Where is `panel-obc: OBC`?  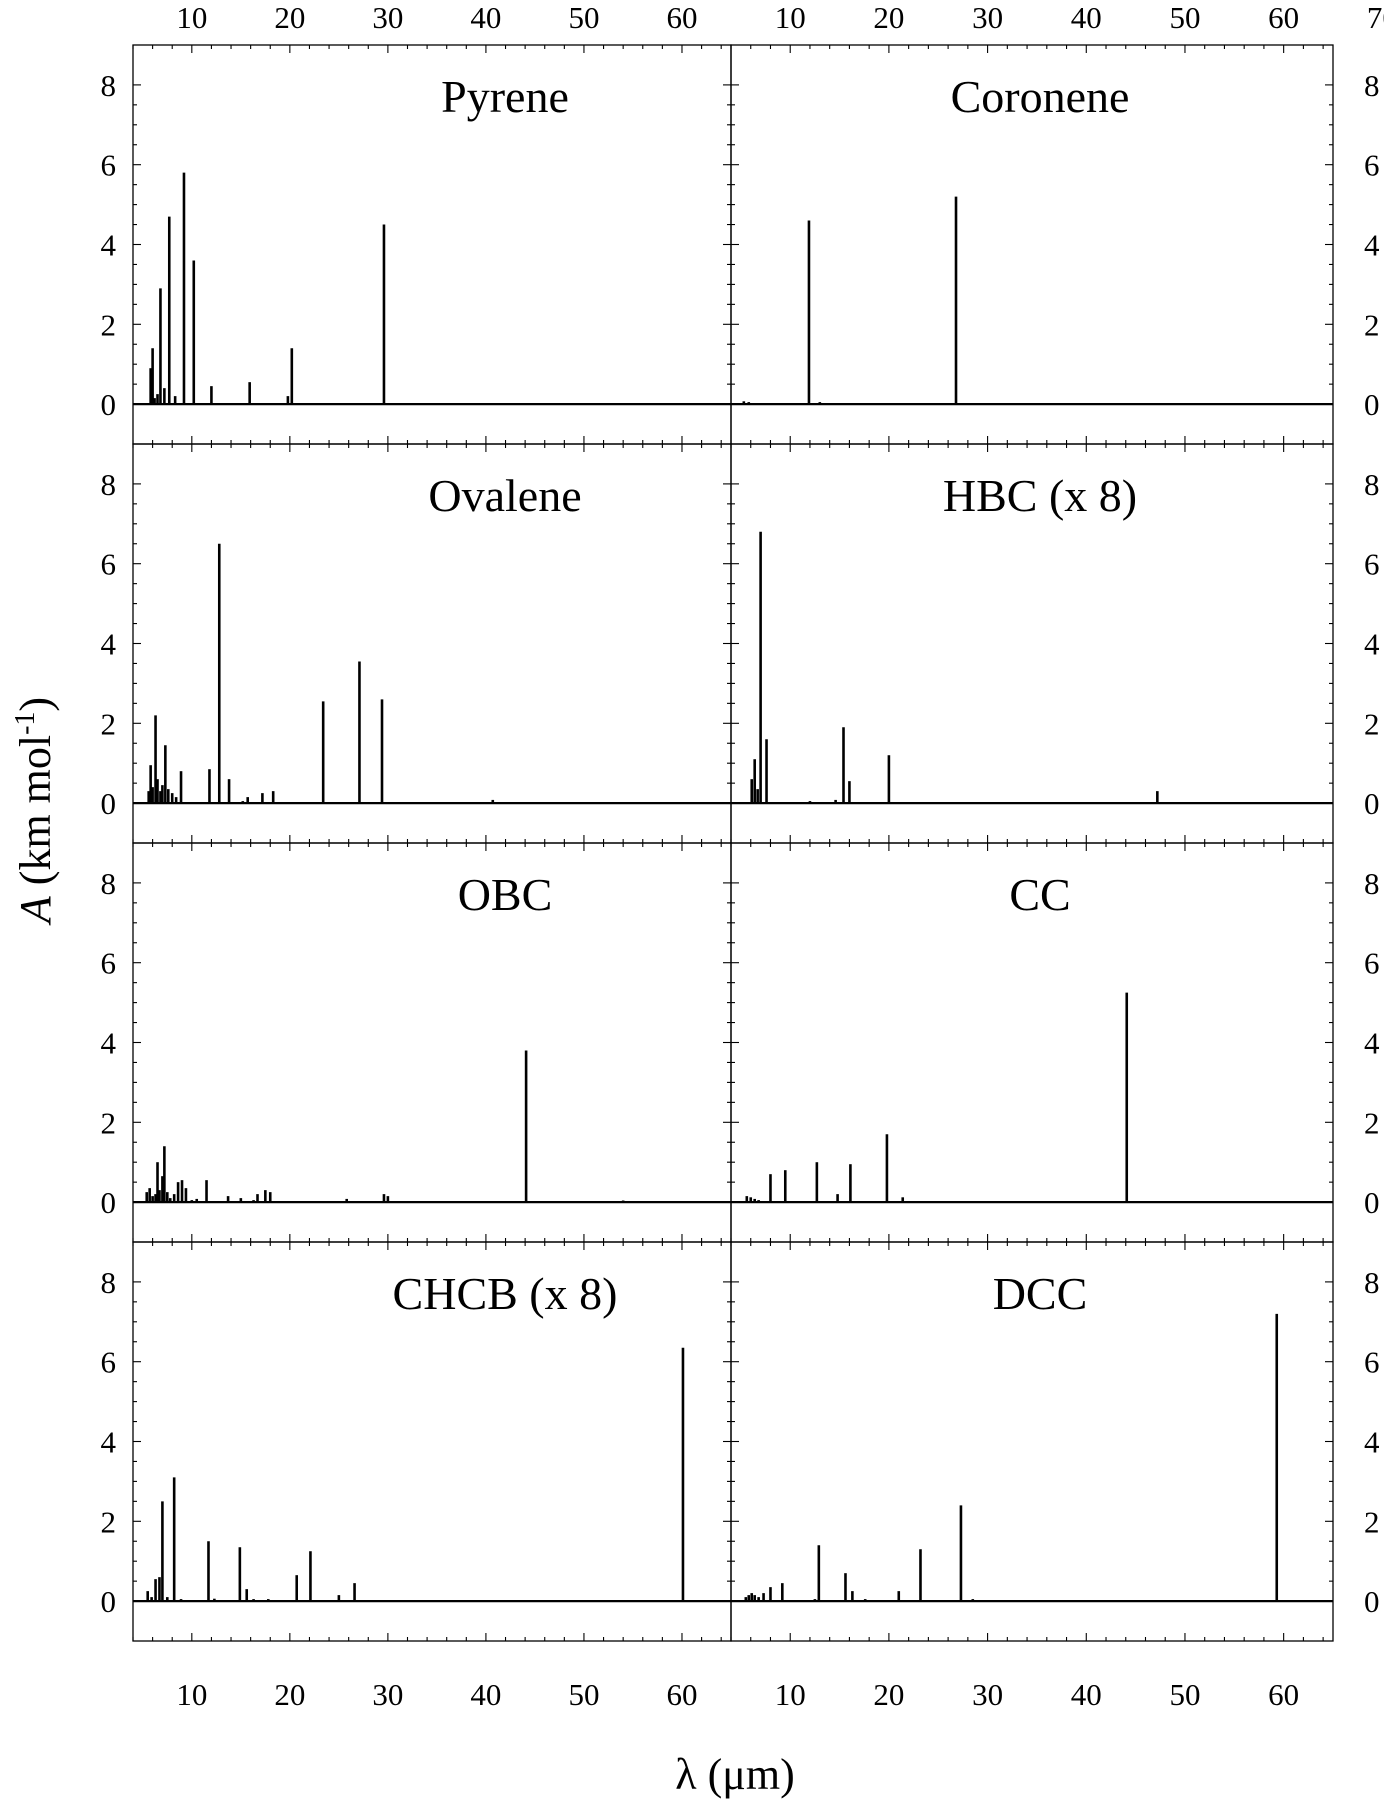 panel-obc: OBC is located at coordinates (432, 1042).